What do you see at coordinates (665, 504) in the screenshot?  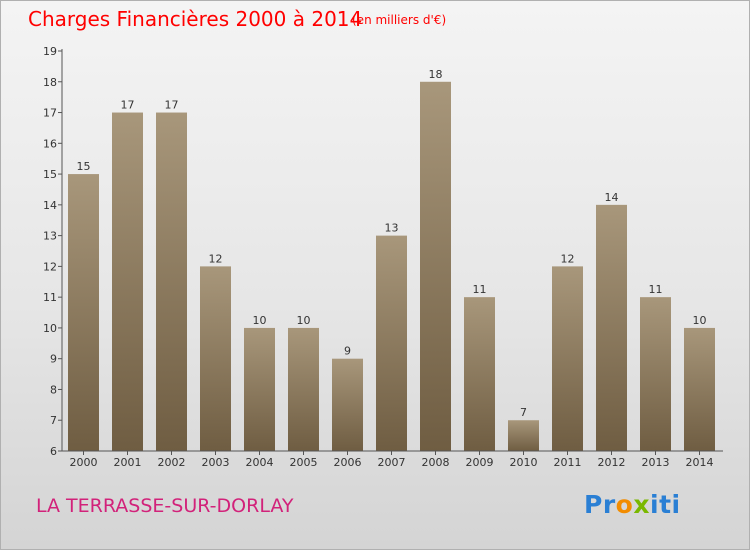 I see `logo-letter: t` at bounding box center [665, 504].